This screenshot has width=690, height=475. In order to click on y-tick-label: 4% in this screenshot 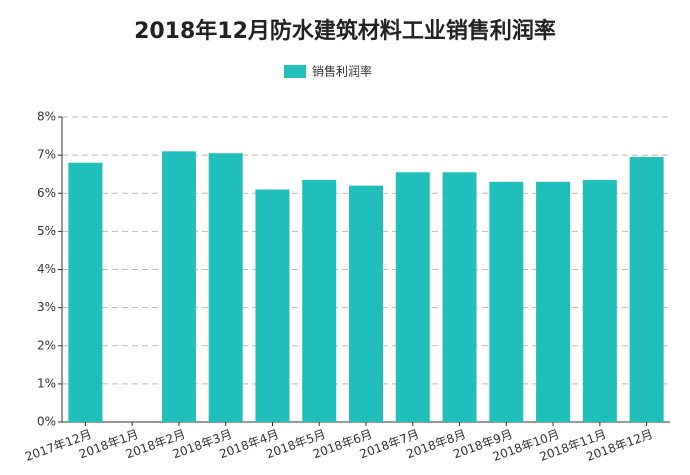, I will do `click(46, 269)`.